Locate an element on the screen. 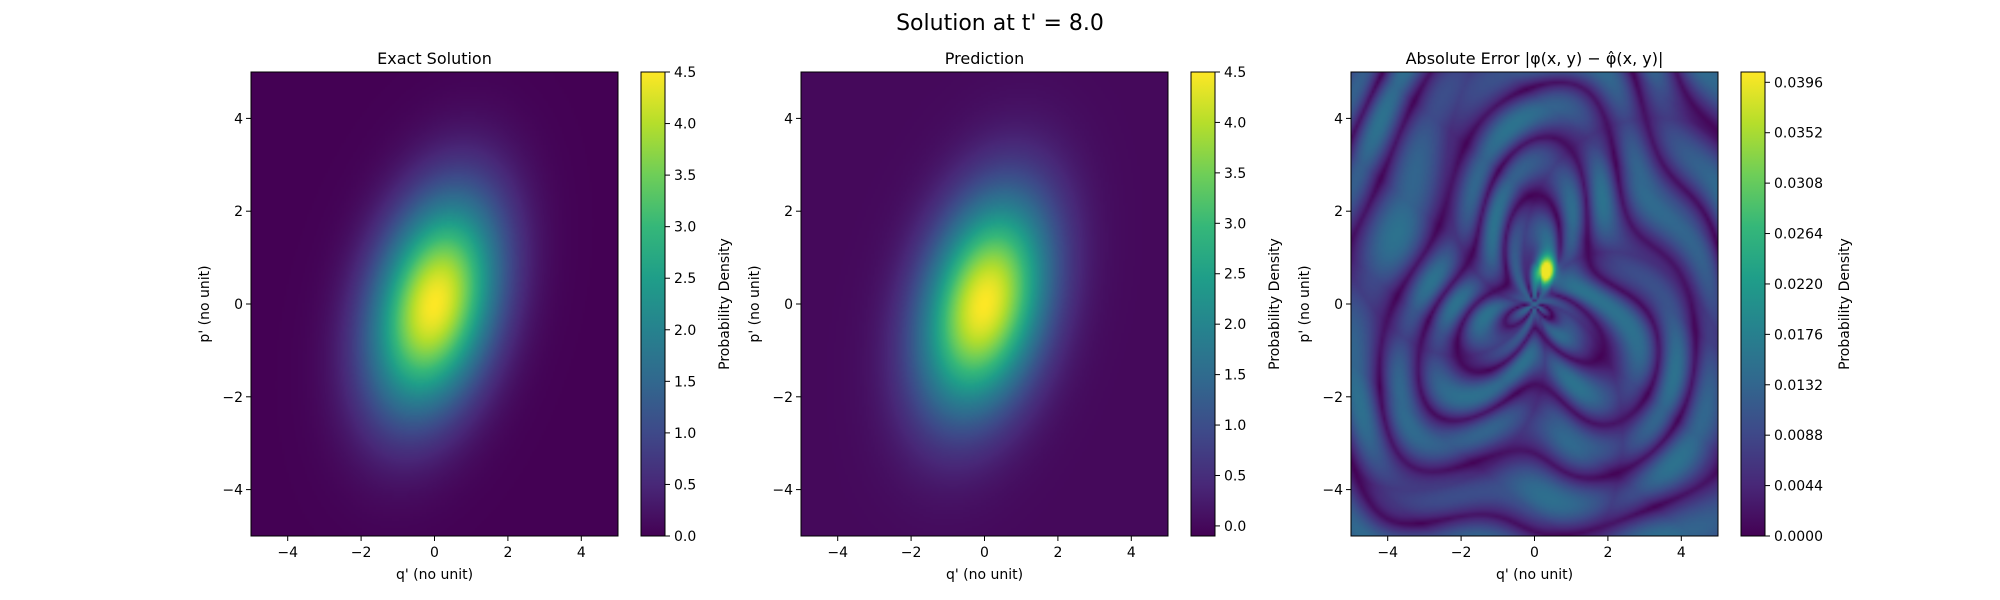  colorbar-tick-label: 0.0220 is located at coordinates (1798, 285).